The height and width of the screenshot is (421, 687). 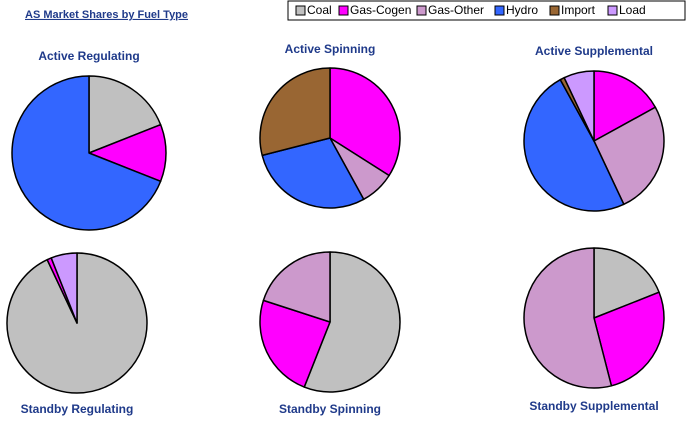 What do you see at coordinates (522, 10) in the screenshot?
I see `legend-label: Hydro` at bounding box center [522, 10].